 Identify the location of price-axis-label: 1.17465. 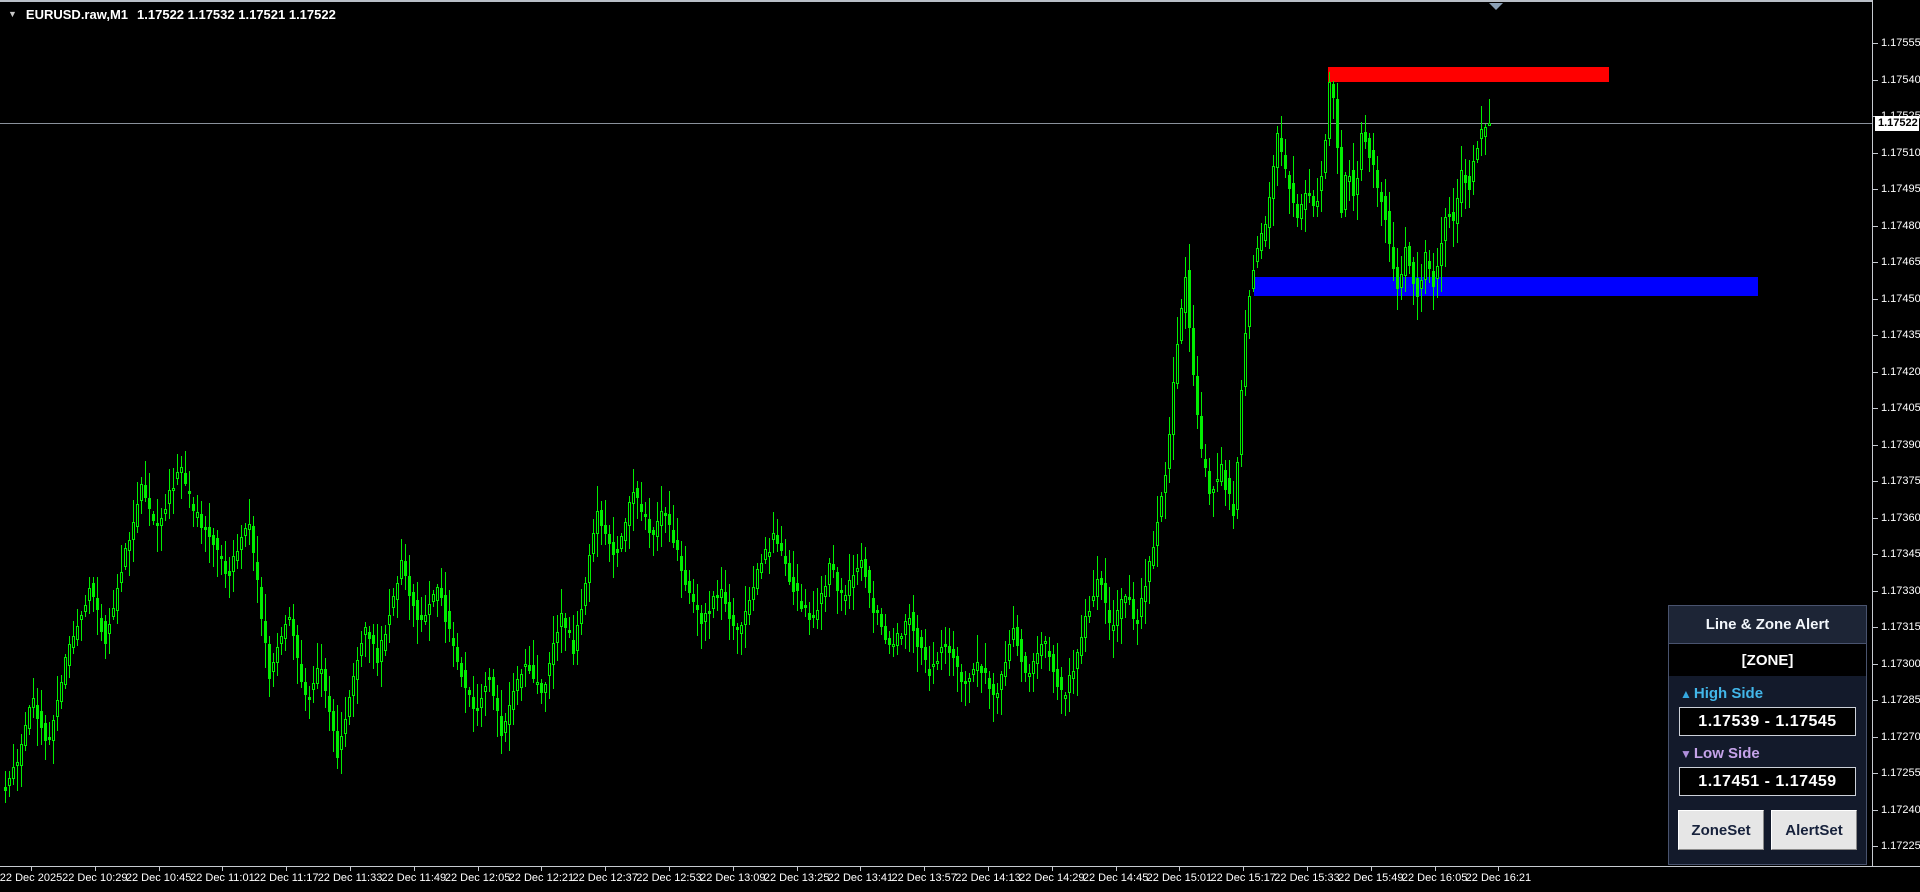
(1900, 262).